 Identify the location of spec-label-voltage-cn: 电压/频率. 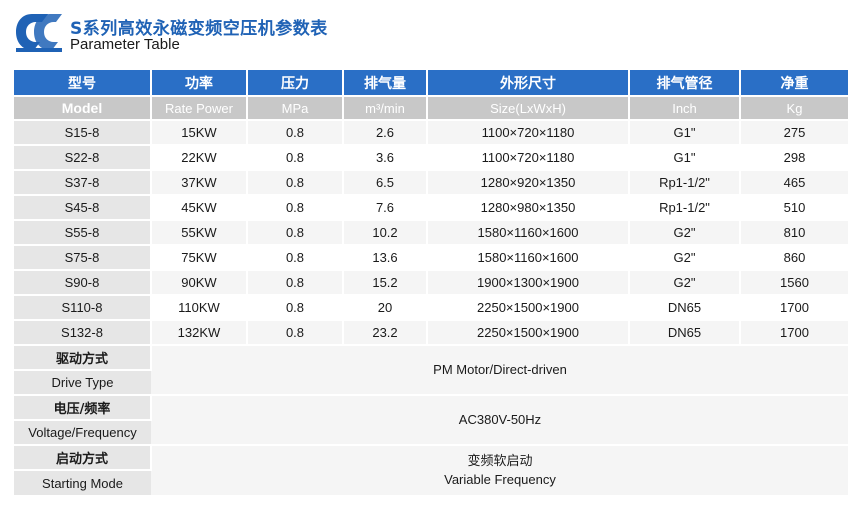
(83, 407).